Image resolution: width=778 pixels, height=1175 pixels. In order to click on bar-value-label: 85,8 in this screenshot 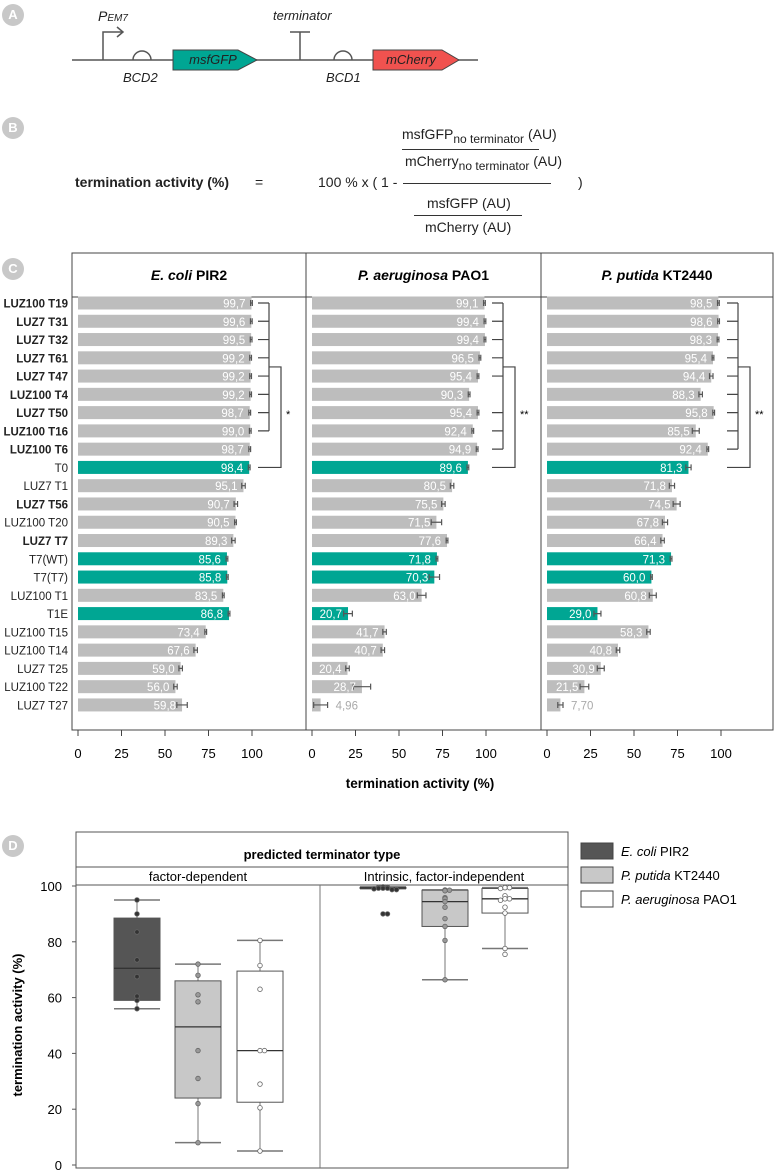, I will do `click(210, 579)`.